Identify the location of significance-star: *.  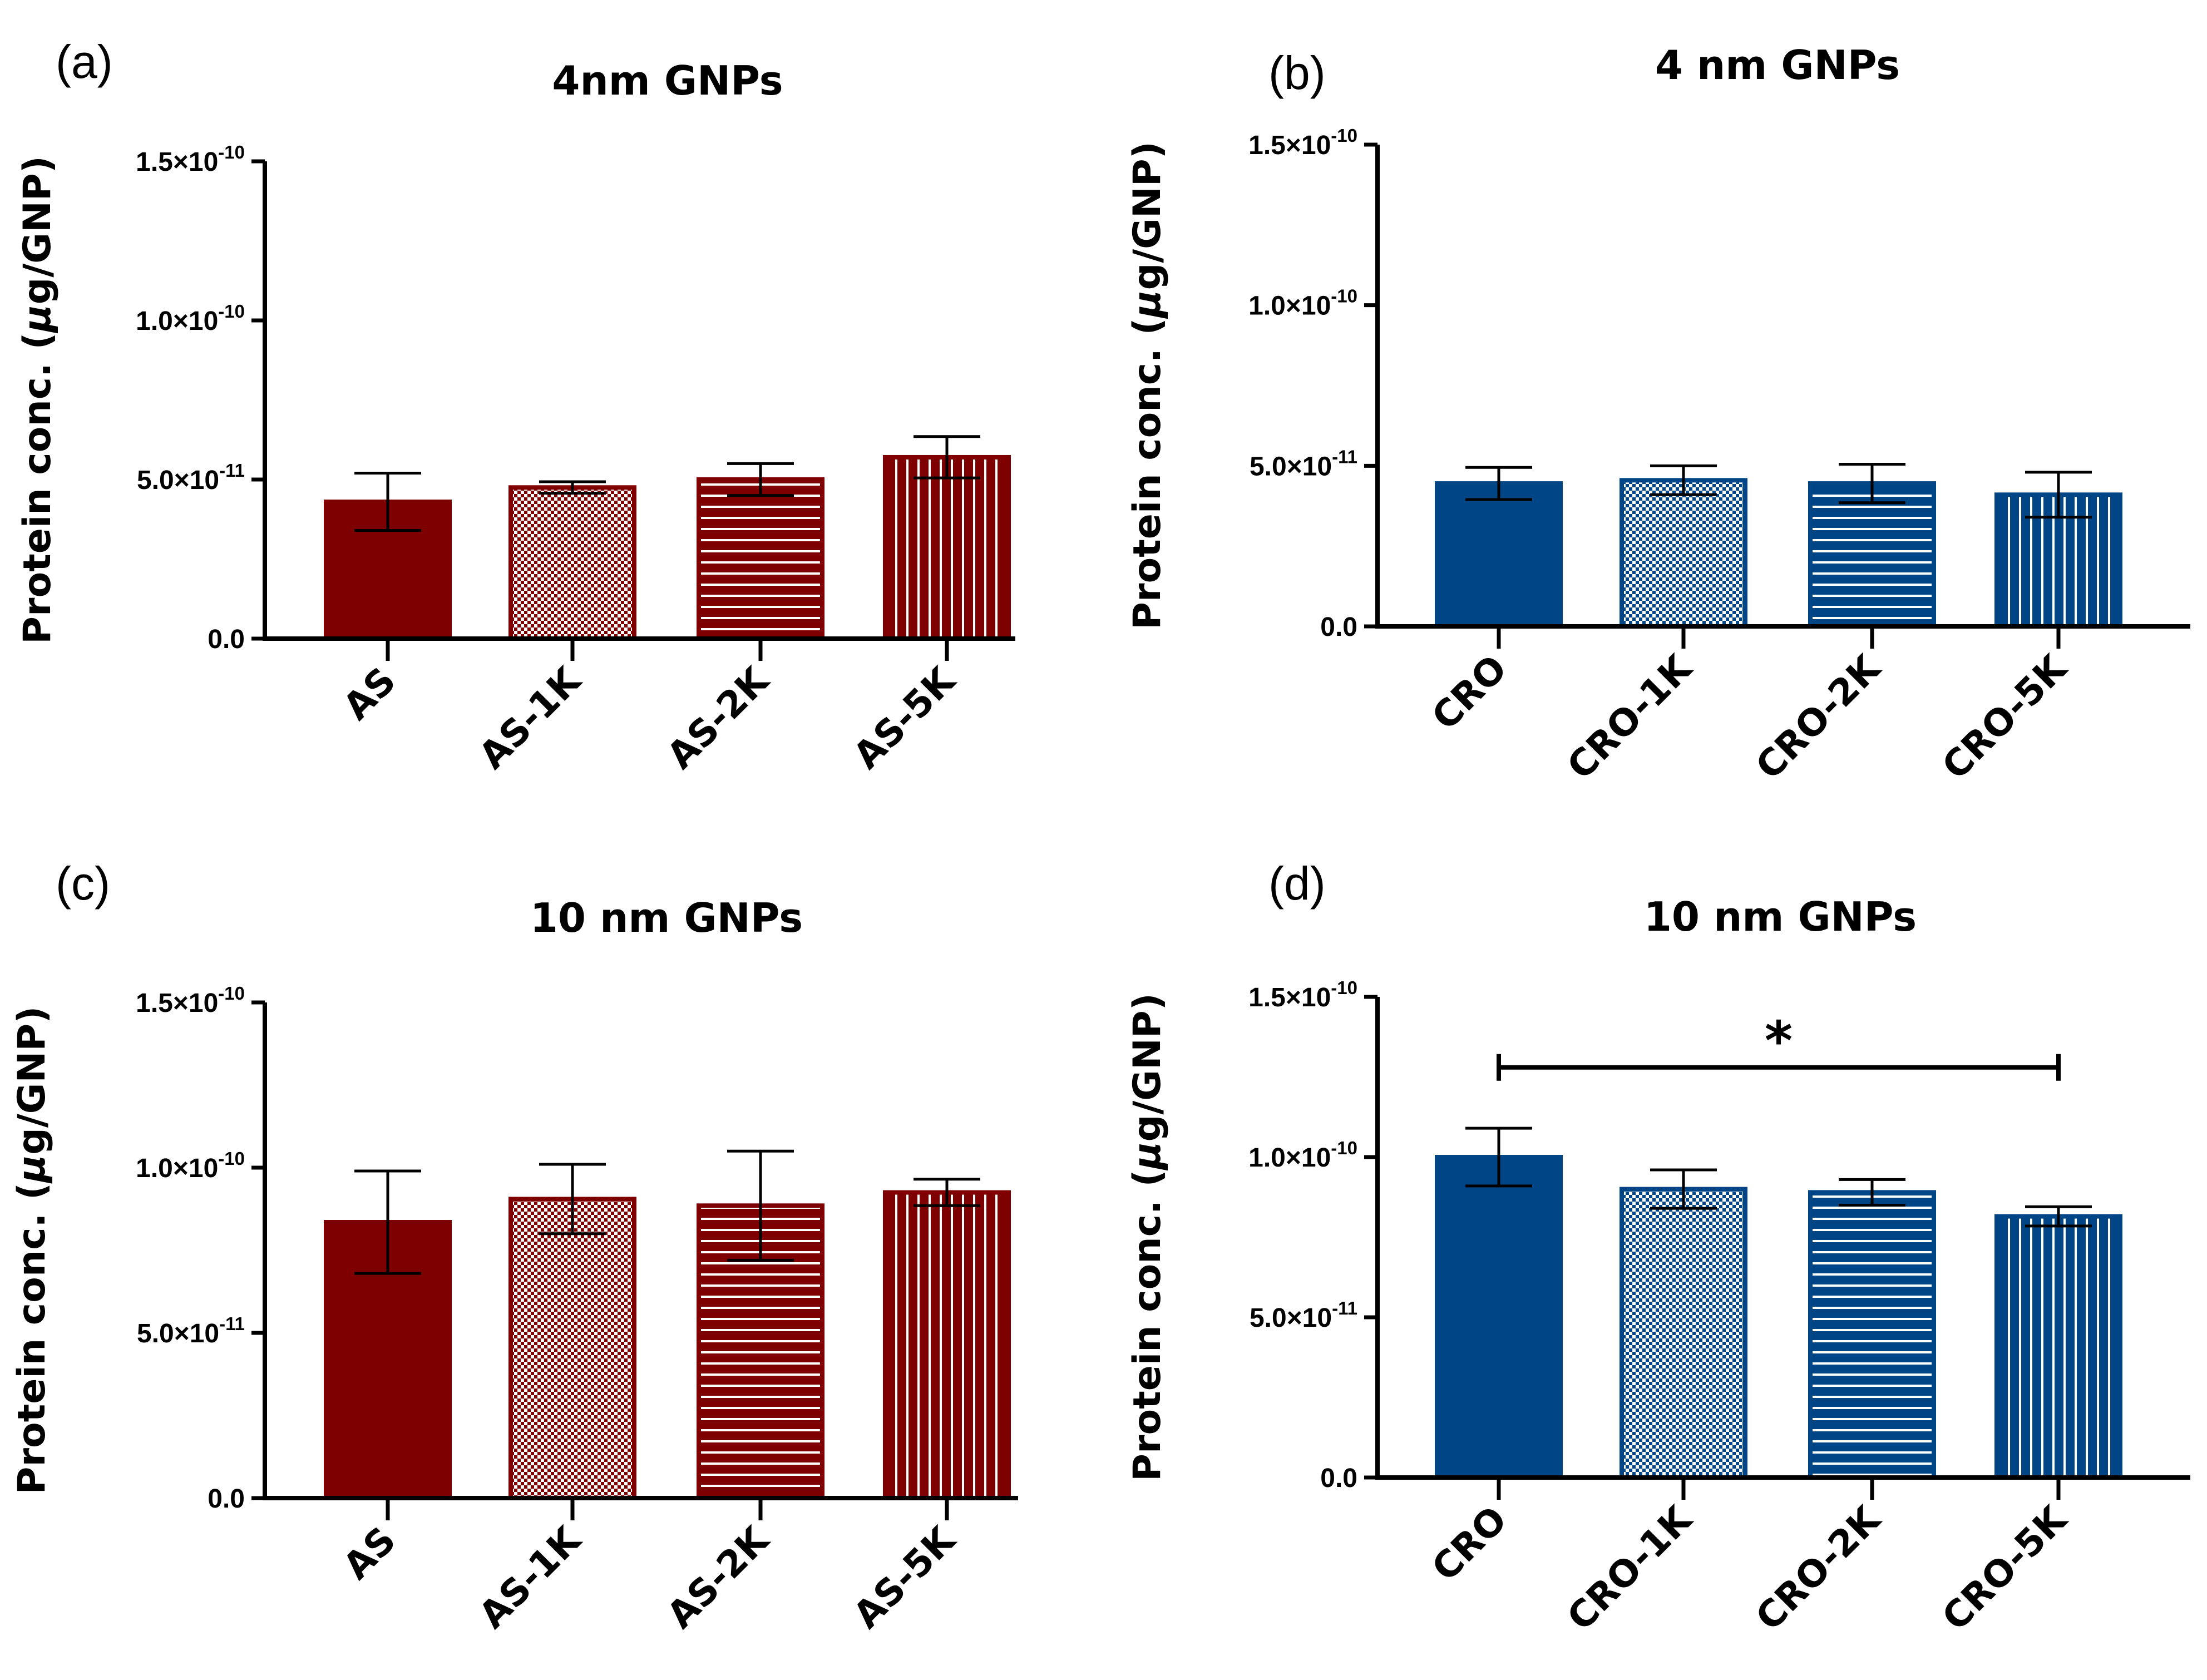
(1779, 1041).